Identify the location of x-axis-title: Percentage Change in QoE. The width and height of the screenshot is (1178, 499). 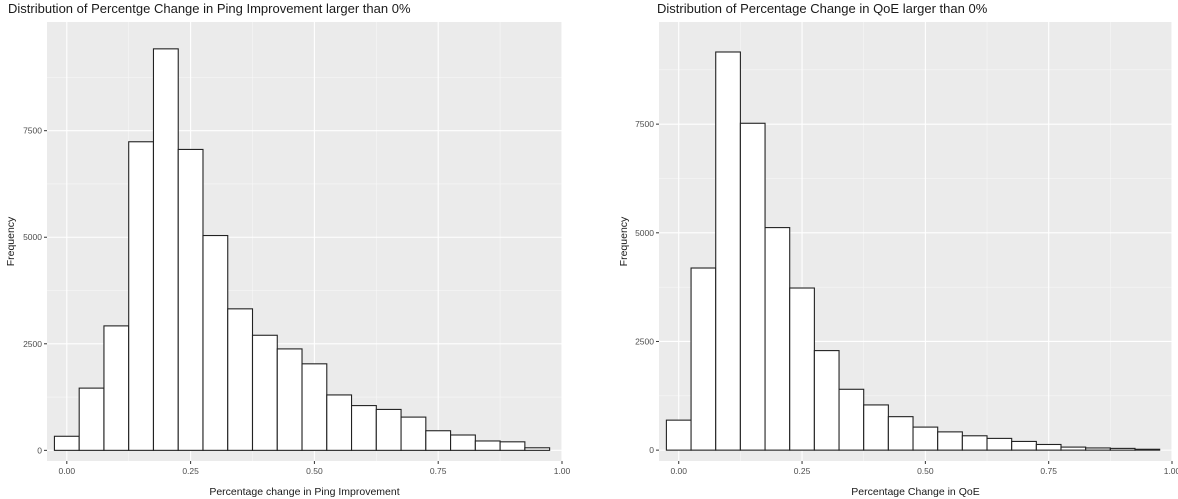
(915, 492).